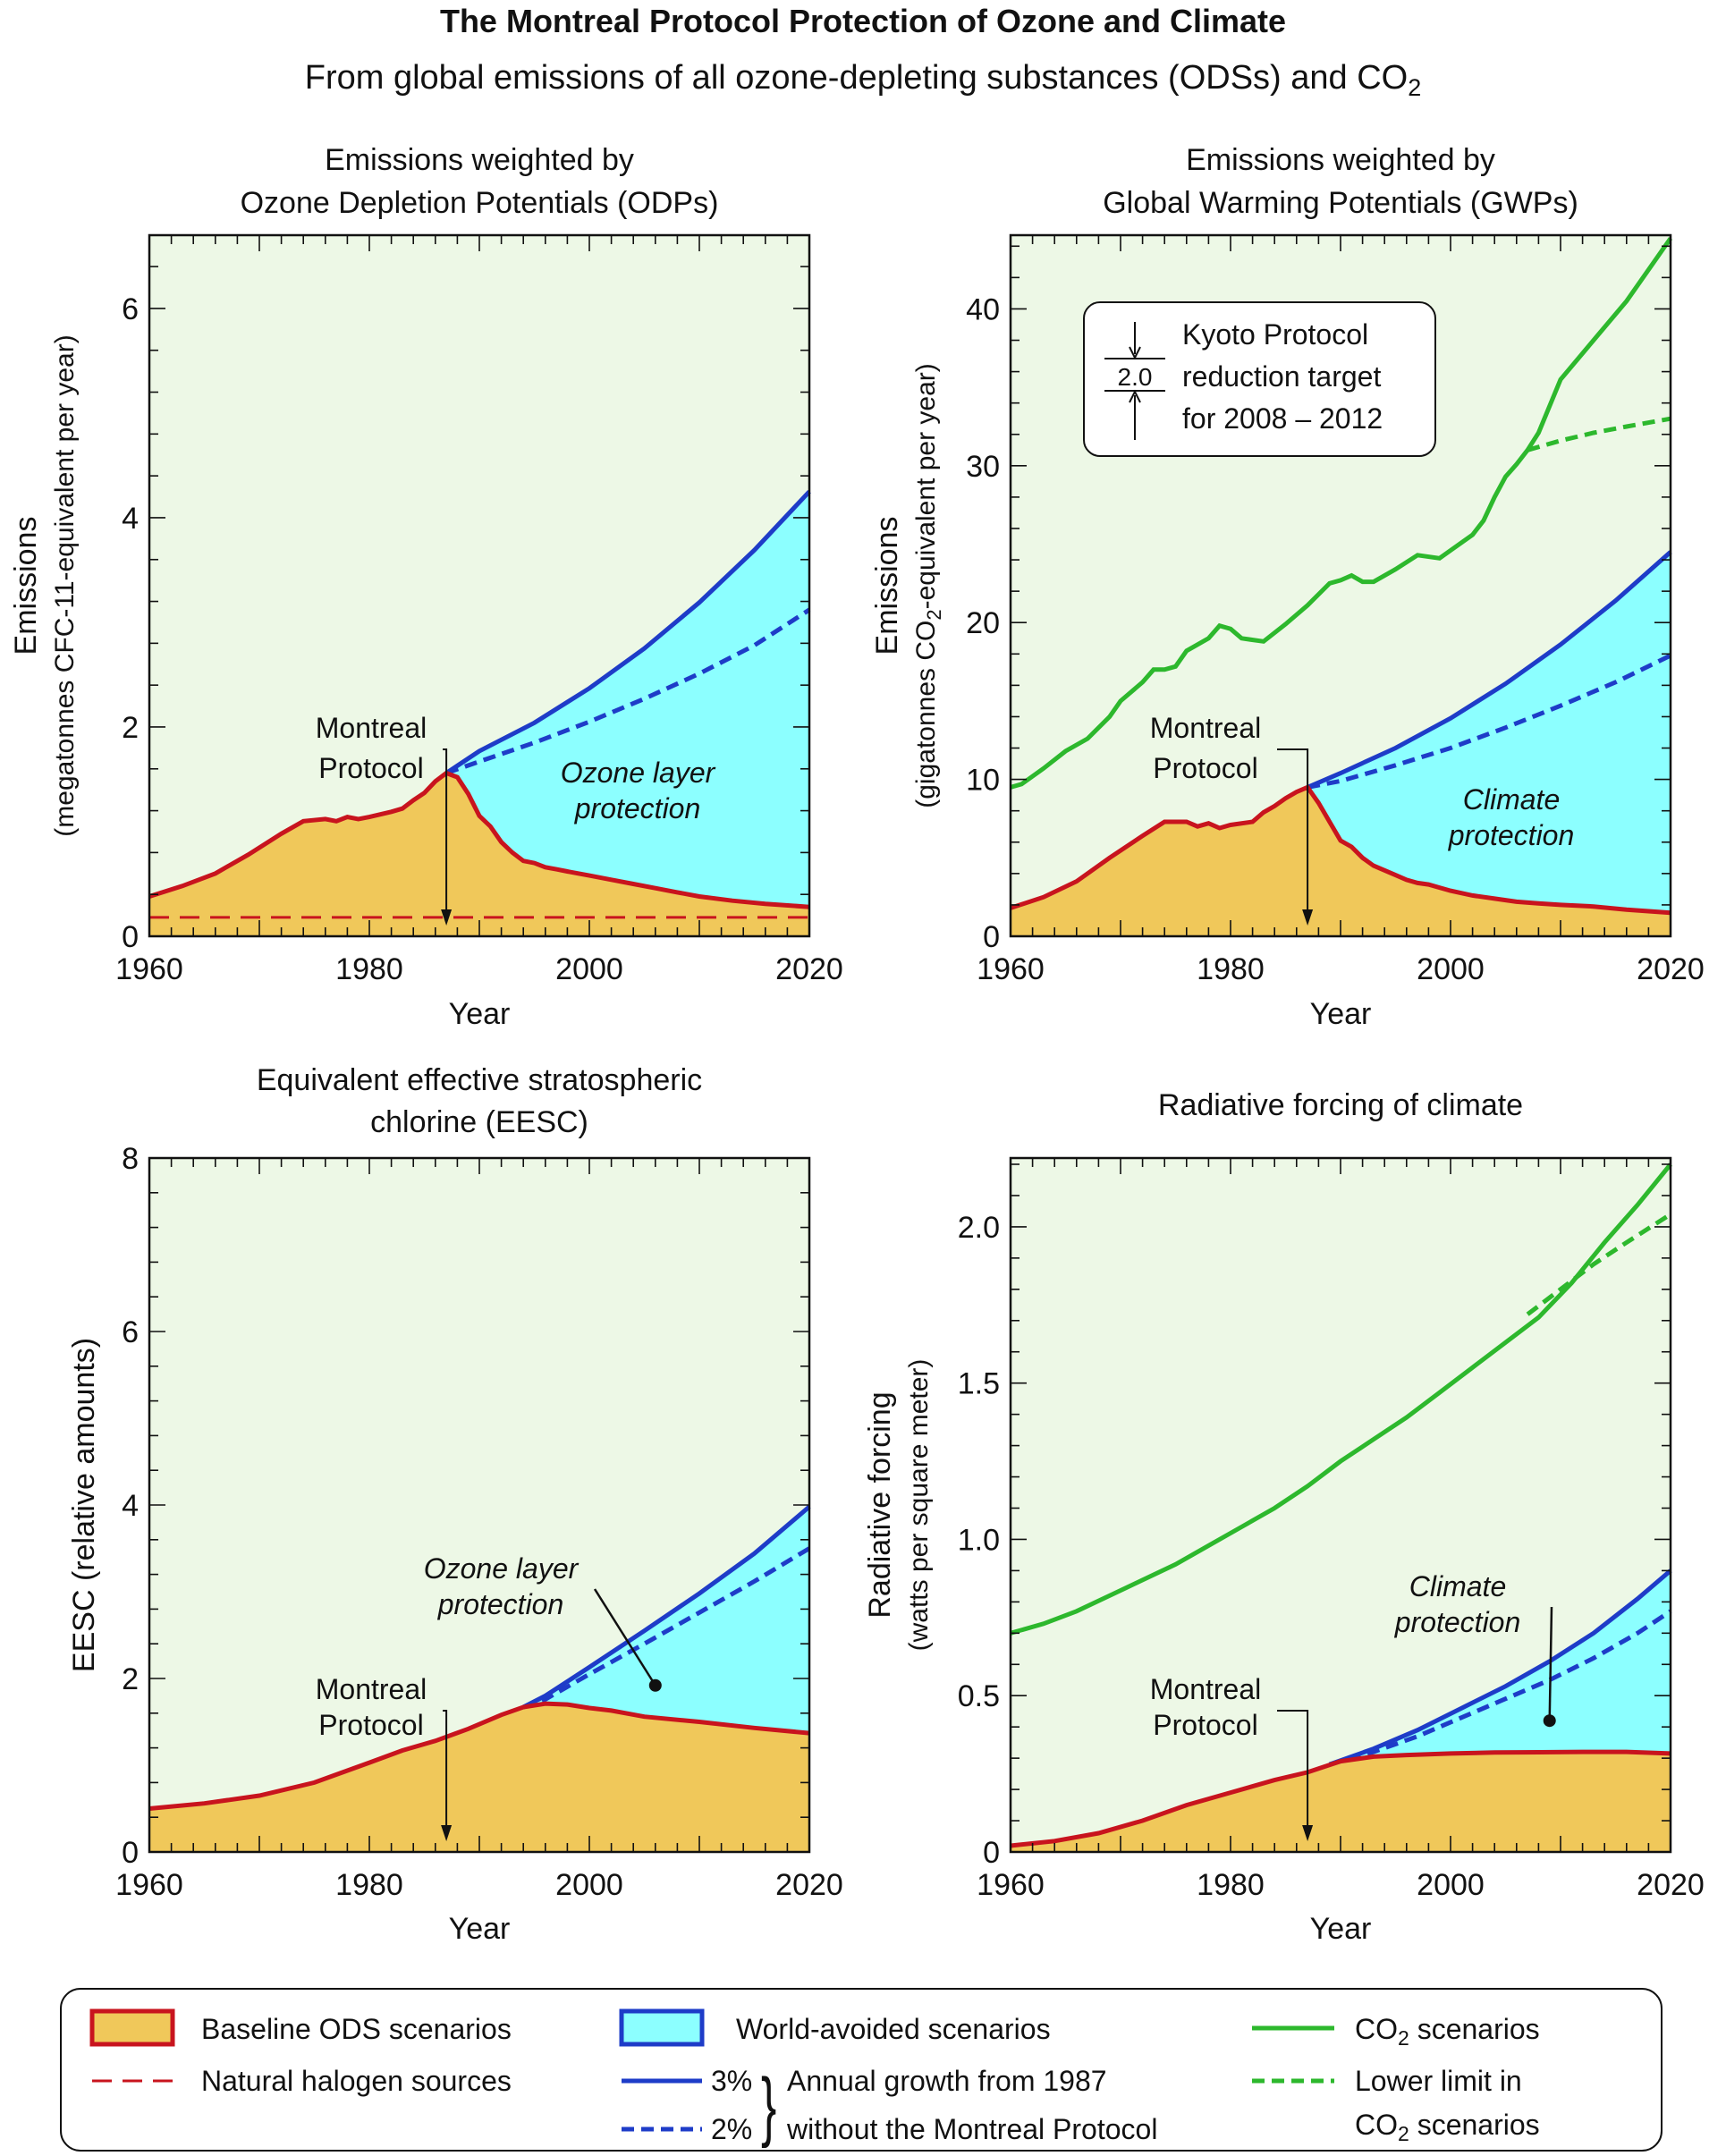  What do you see at coordinates (928, 586) in the screenshot?
I see `y-axis-label: (gigatonnes CO2-equivalent per year)` at bounding box center [928, 586].